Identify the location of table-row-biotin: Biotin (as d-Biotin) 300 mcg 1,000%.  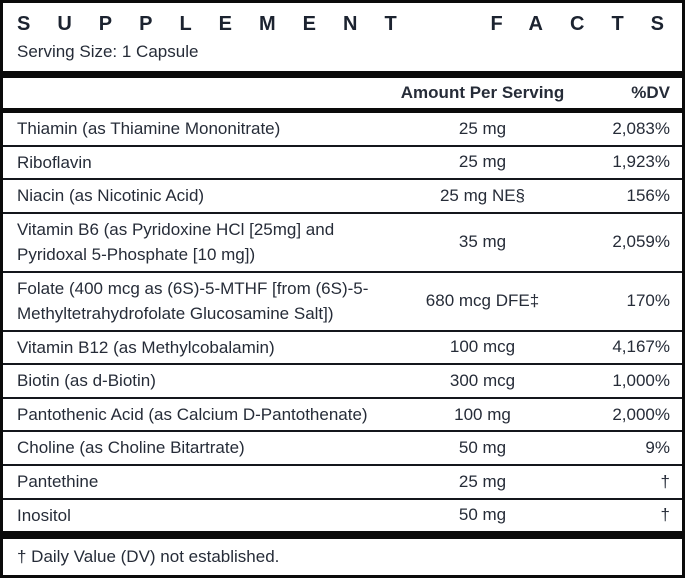
(342, 380).